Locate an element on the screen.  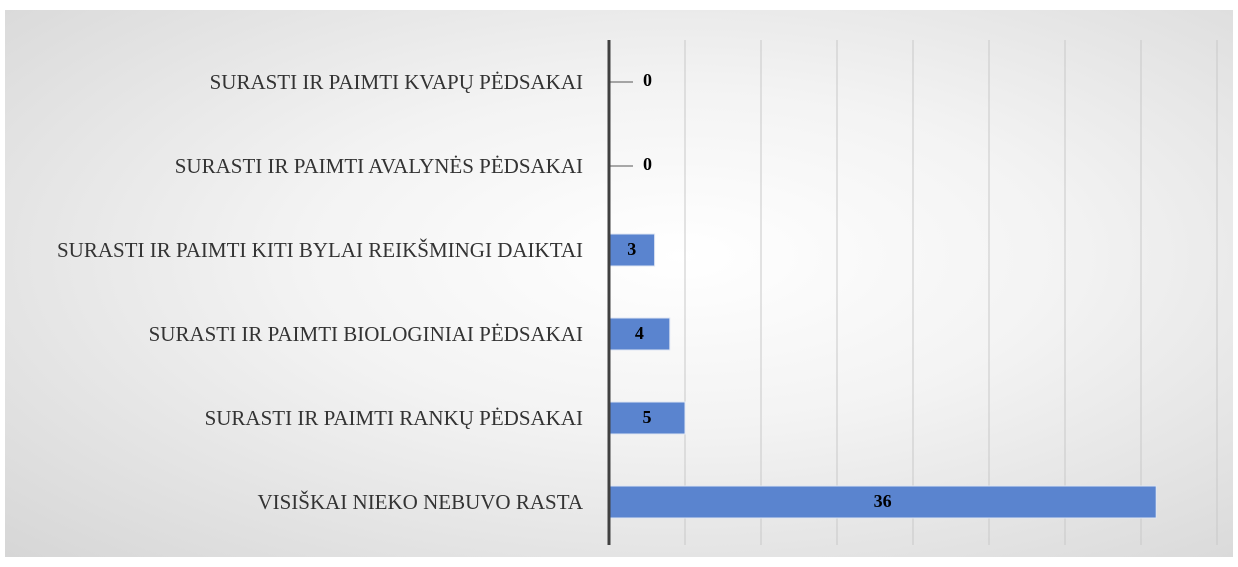
data-label: 4 is located at coordinates (639, 333).